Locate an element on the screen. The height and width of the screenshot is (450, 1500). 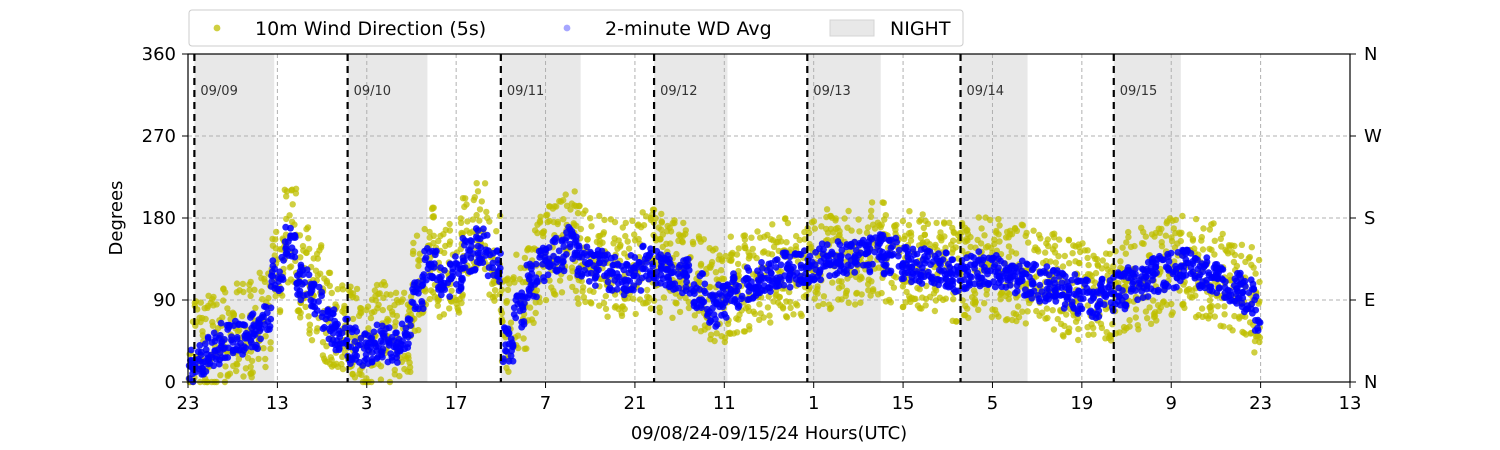
y-tick-label: 360 is located at coordinates (159, 54).